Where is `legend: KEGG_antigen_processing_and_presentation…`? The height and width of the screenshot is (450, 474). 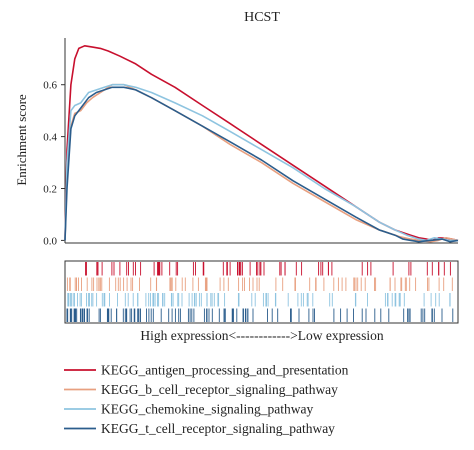
legend: KEGG_antigen_processing_and_presentation… is located at coordinates (206, 399).